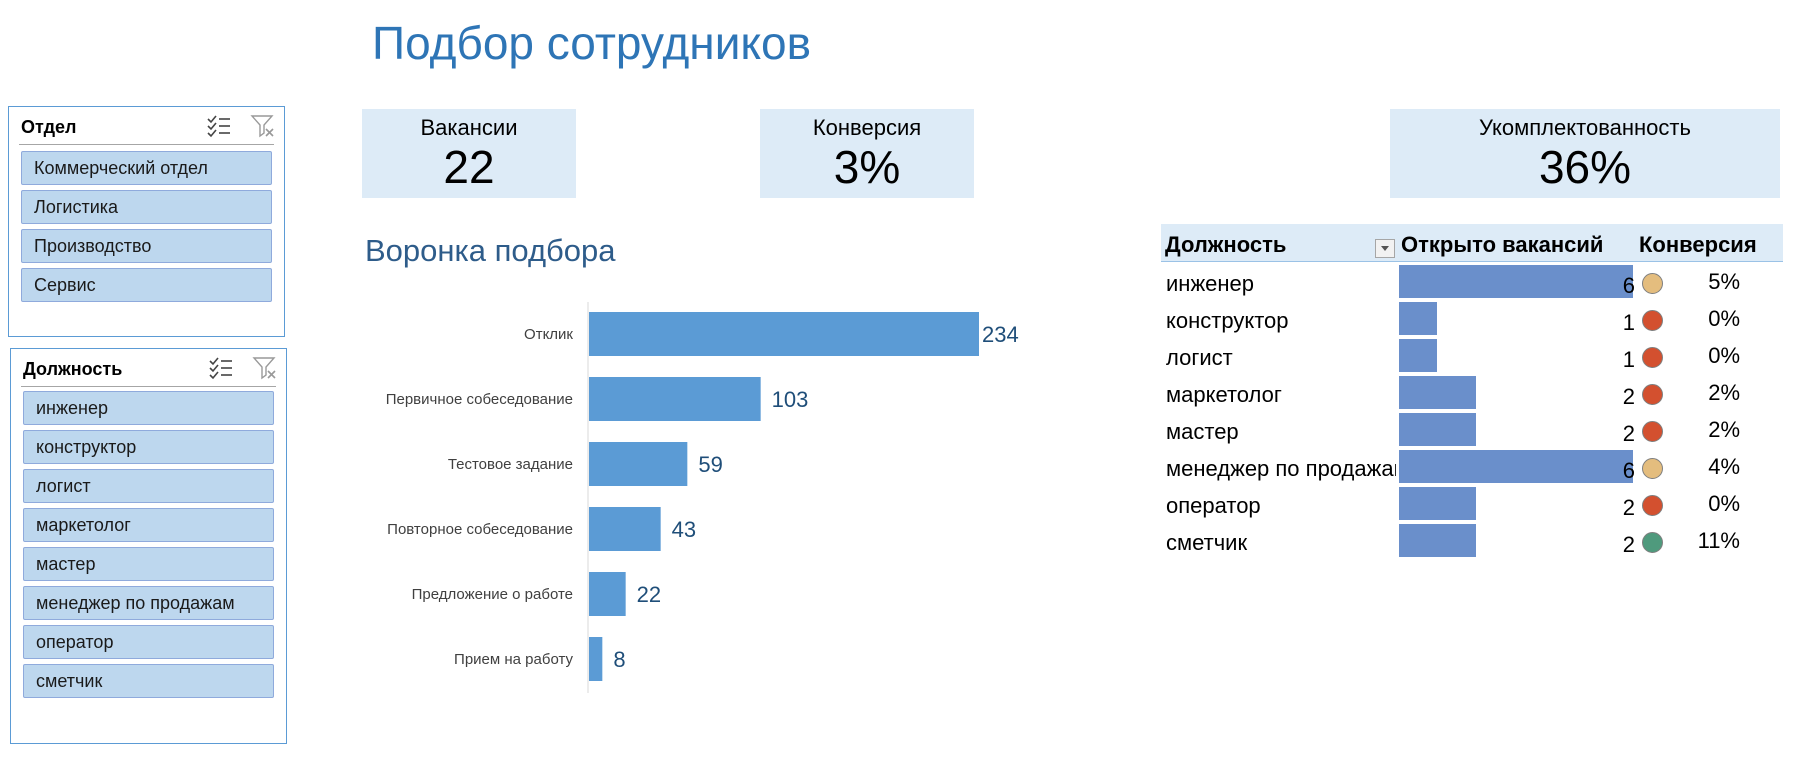  I want to click on kpi-staffing: Укомплектованность 36%, so click(1585, 153).